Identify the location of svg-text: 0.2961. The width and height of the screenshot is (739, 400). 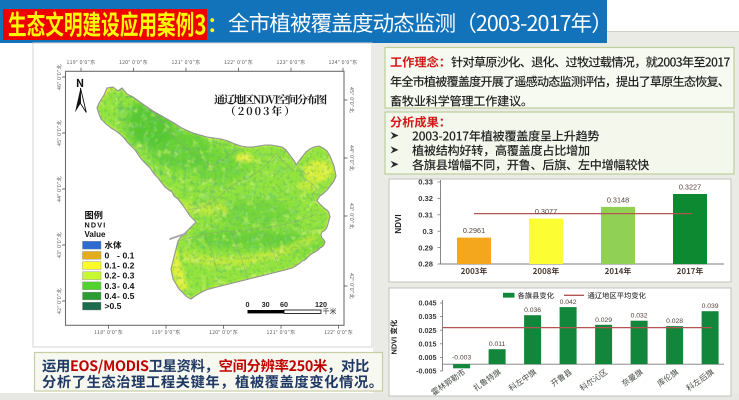
(474, 230).